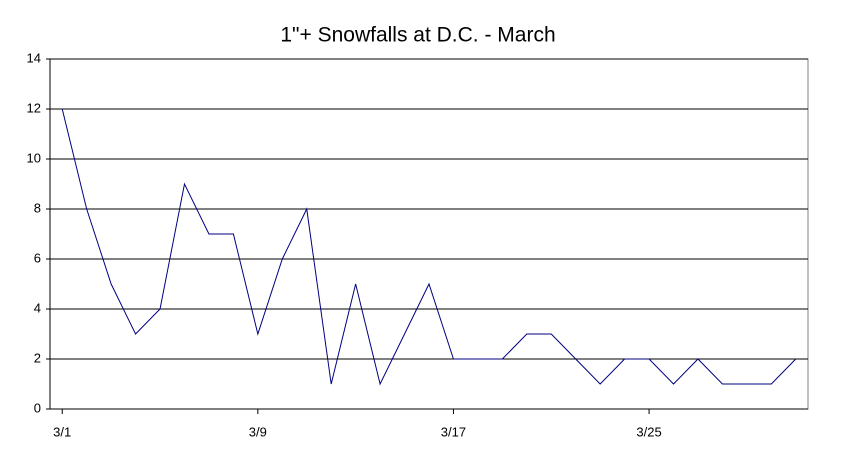  I want to click on y-tick-label: 6, so click(37, 257).